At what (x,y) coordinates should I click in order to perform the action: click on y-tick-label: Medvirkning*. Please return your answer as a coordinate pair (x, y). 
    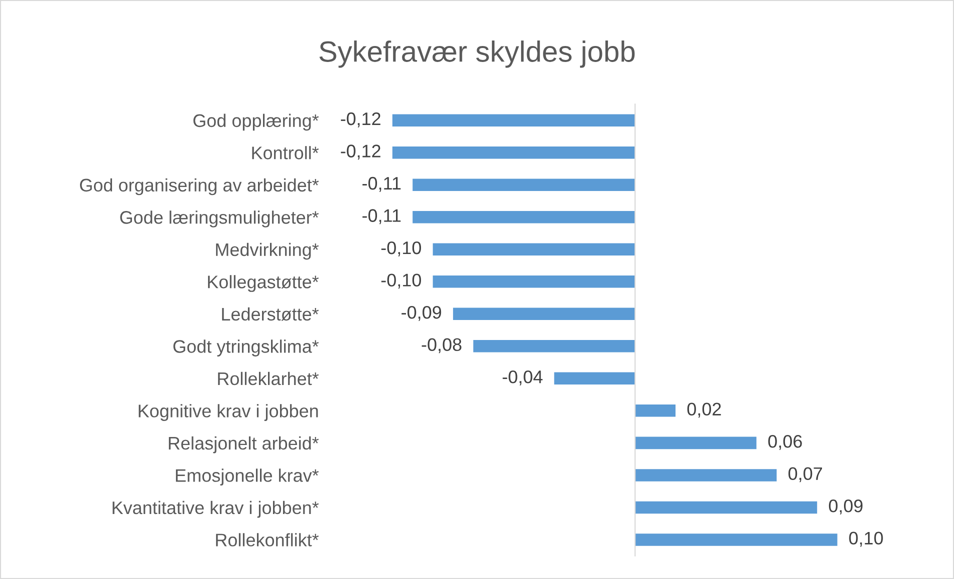
    Looking at the image, I should click on (267, 251).